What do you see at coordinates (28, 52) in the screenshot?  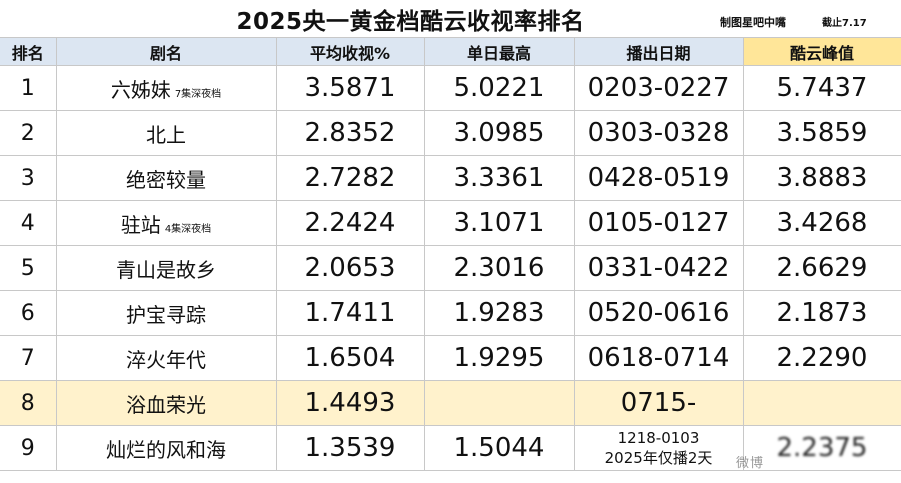 I see `header-rank: 排名` at bounding box center [28, 52].